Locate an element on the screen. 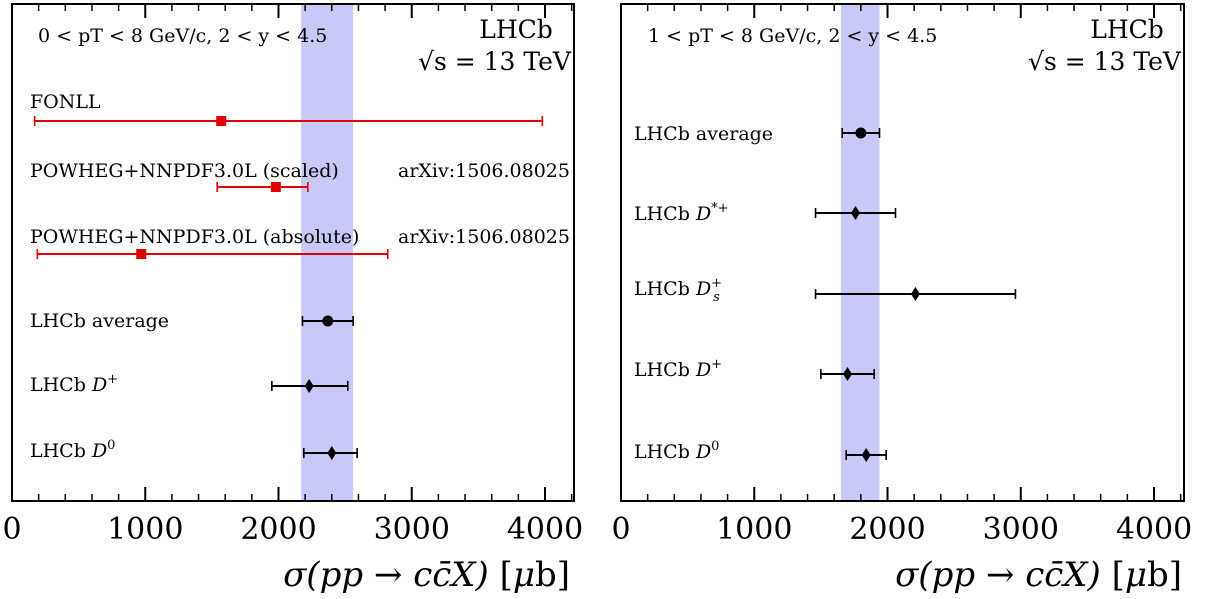 Image resolution: width=1210 pixels, height=599 pixels. right-band-layer is located at coordinates (860, 252).